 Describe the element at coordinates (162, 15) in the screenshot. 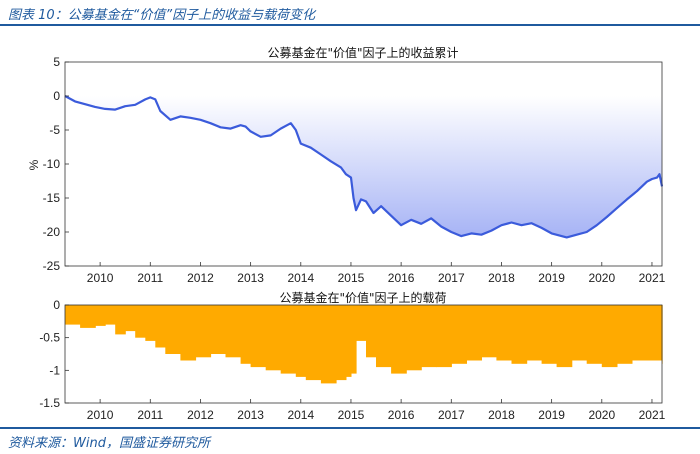

I see `figure-title: 图表 10：公募基金在“价值”因子上的收益与载荷变化` at that location.